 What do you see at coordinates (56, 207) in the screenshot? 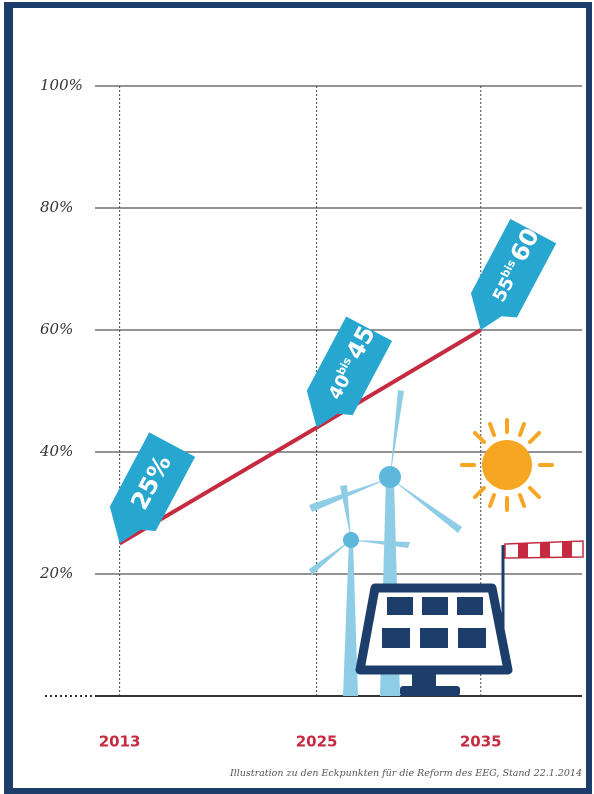
I see `y-tick-label: 80%` at bounding box center [56, 207].